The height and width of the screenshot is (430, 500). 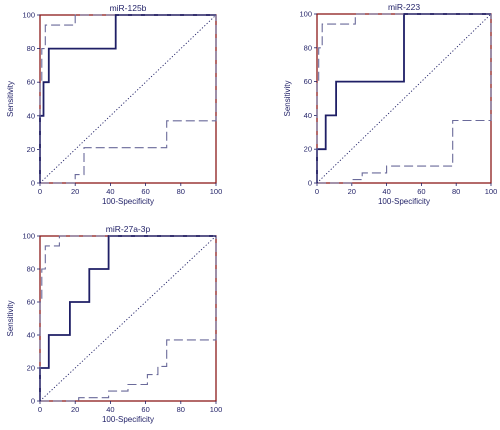 I want to click on chart-title: miR-223, so click(x=404, y=7).